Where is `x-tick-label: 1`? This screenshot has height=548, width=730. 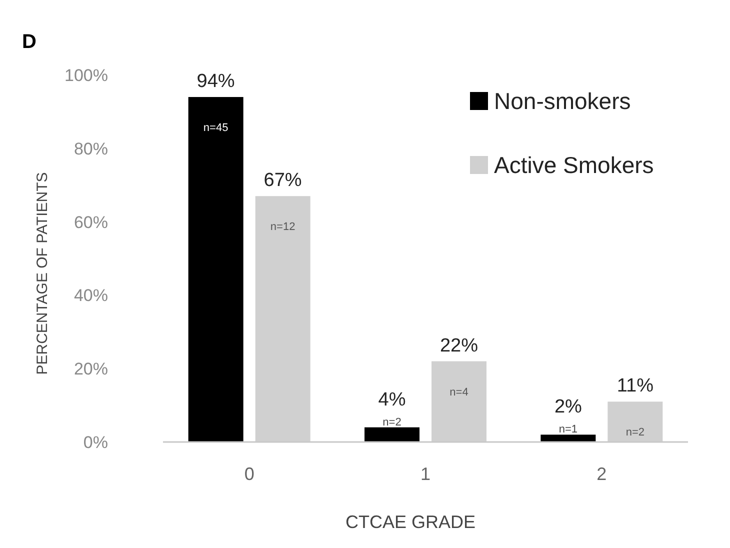
x-tick-label: 1 is located at coordinates (425, 474).